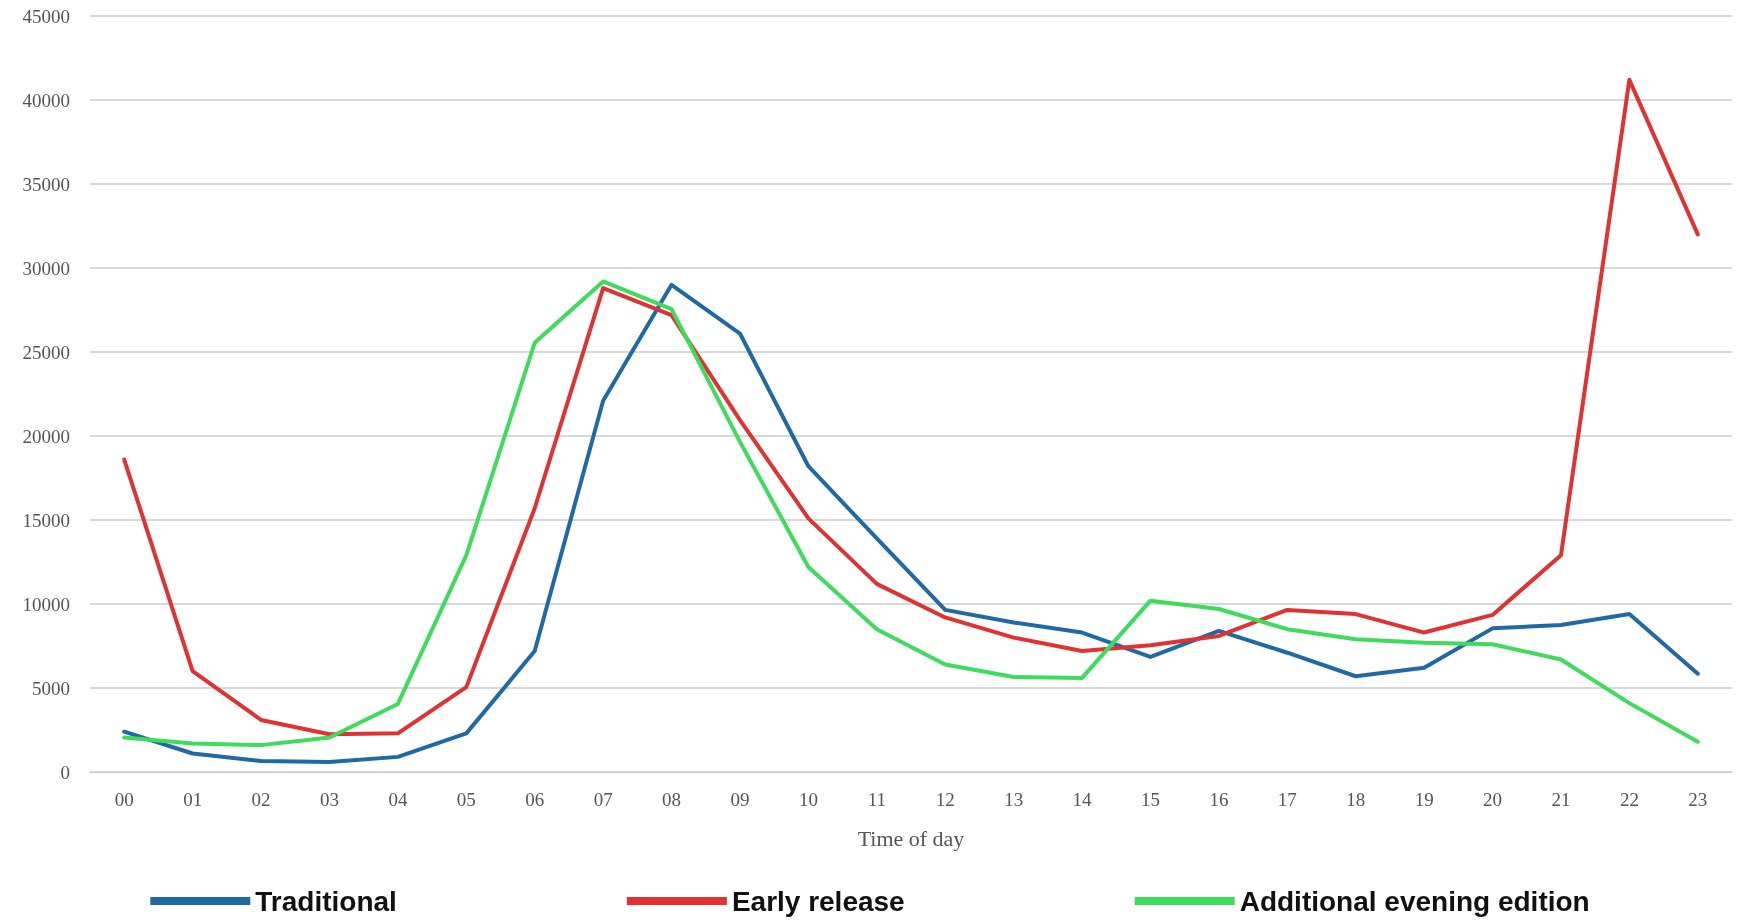 This screenshot has height=922, width=1740. I want to click on x-tick-label: 18, so click(1356, 799).